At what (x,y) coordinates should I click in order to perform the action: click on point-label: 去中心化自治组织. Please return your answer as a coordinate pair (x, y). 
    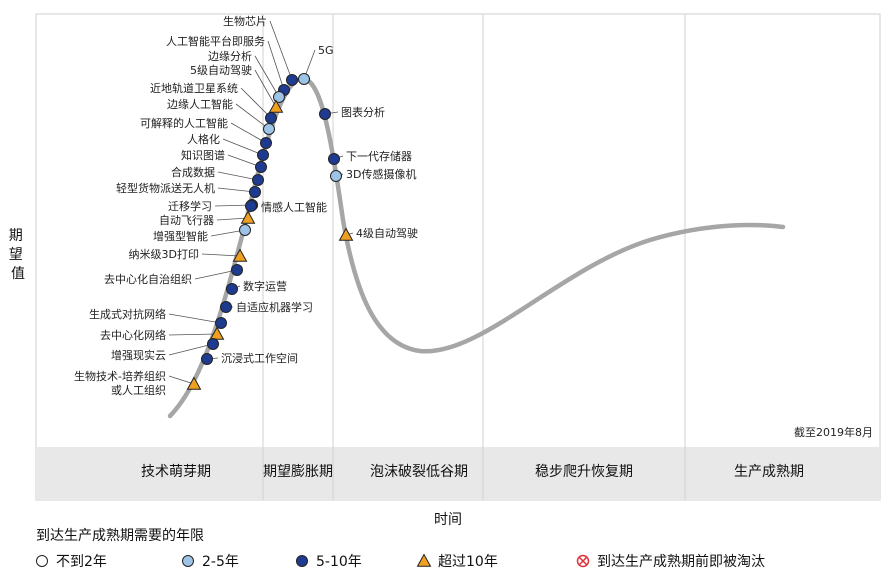
    Looking at the image, I should click on (148, 279).